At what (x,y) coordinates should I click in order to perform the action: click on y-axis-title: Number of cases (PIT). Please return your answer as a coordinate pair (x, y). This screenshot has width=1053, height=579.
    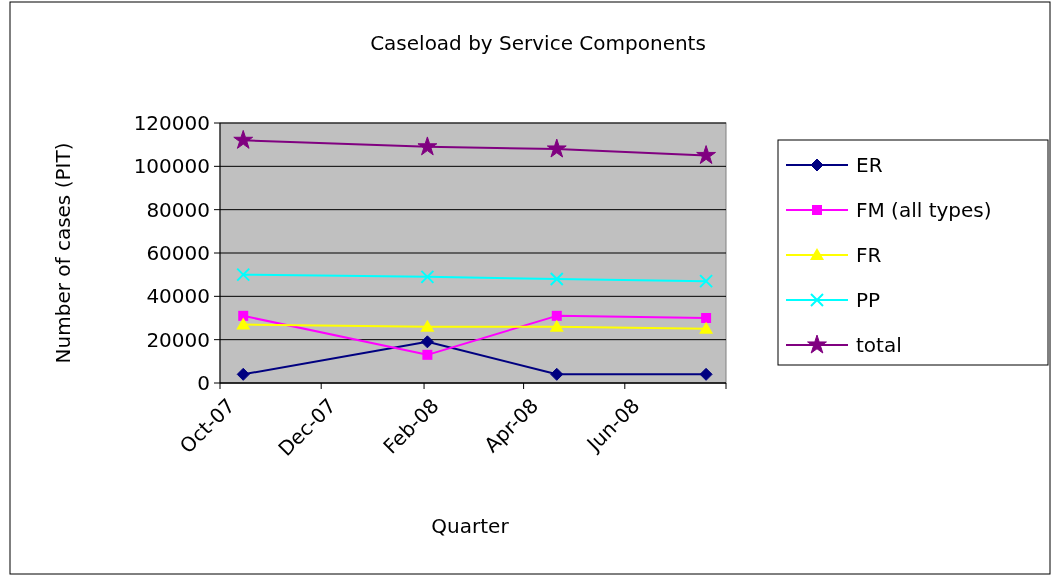
    Looking at the image, I should click on (63, 253).